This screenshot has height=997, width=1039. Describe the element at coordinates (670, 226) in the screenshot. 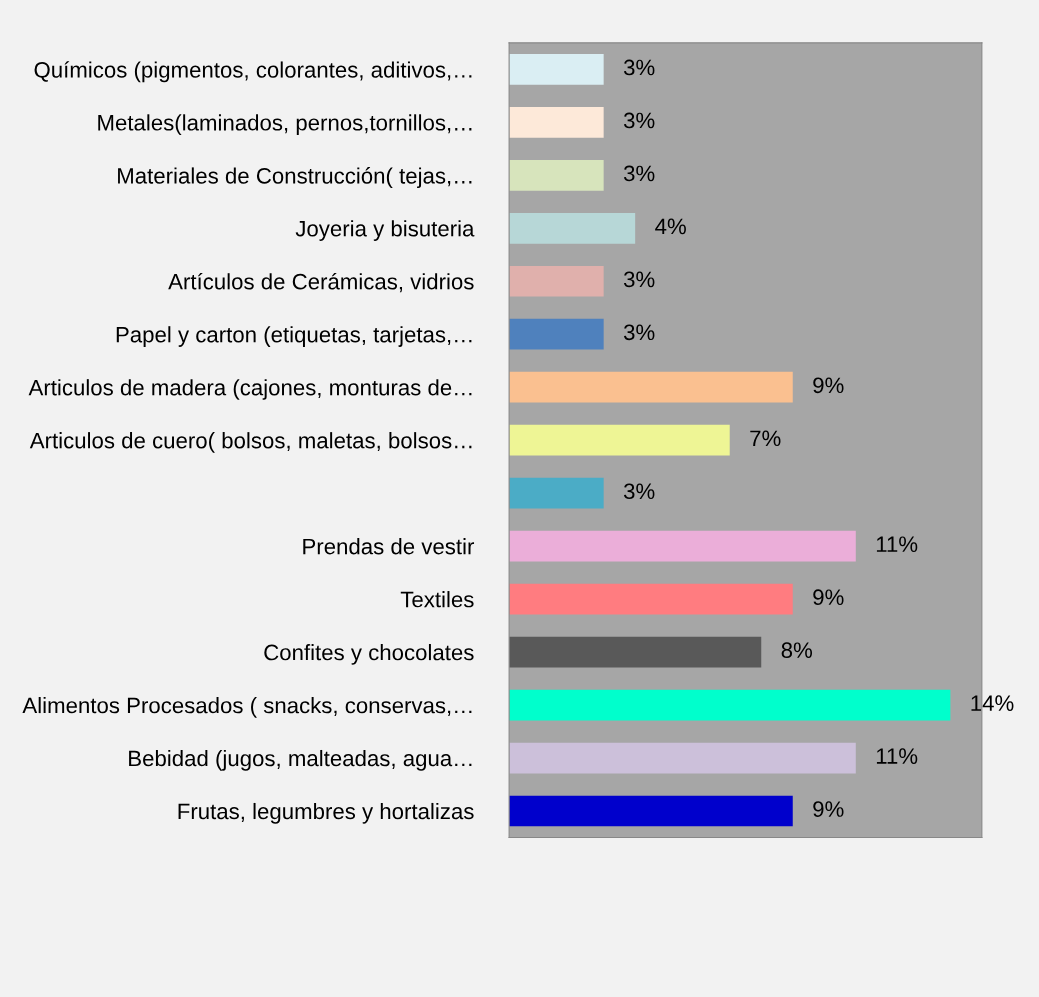

I see `data-label: 4%` at that location.